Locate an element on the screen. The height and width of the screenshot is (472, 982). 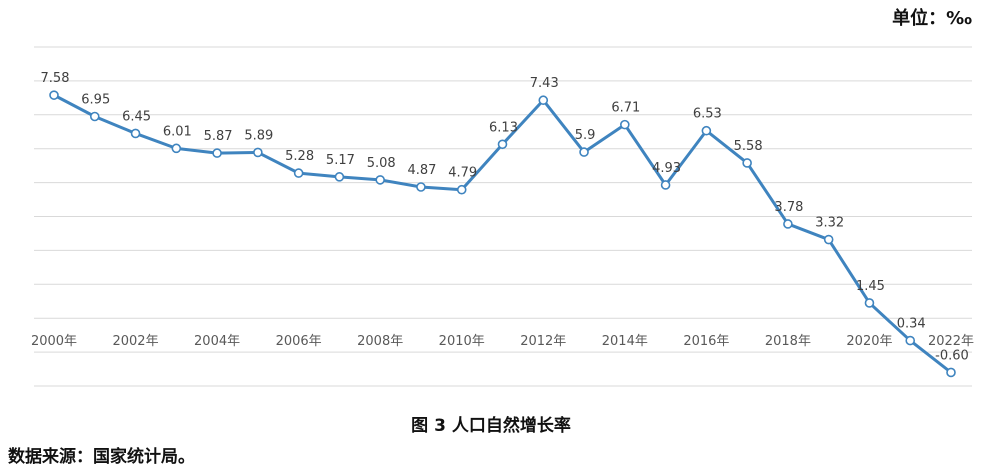
unit-label: 单位：‰ is located at coordinates (932, 18).